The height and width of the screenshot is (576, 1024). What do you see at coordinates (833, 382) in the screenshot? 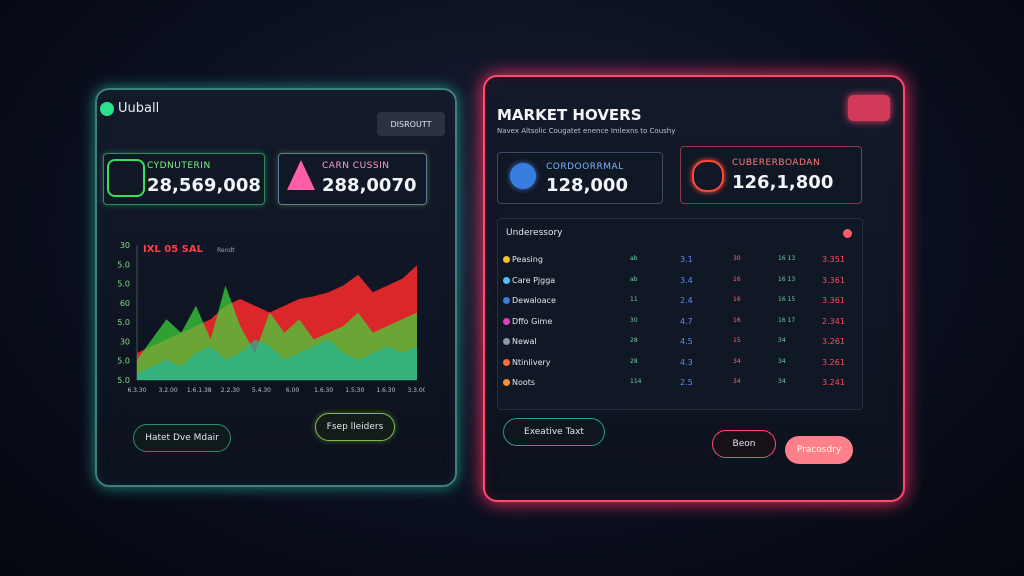
I see `table-cell: 3.241` at bounding box center [833, 382].